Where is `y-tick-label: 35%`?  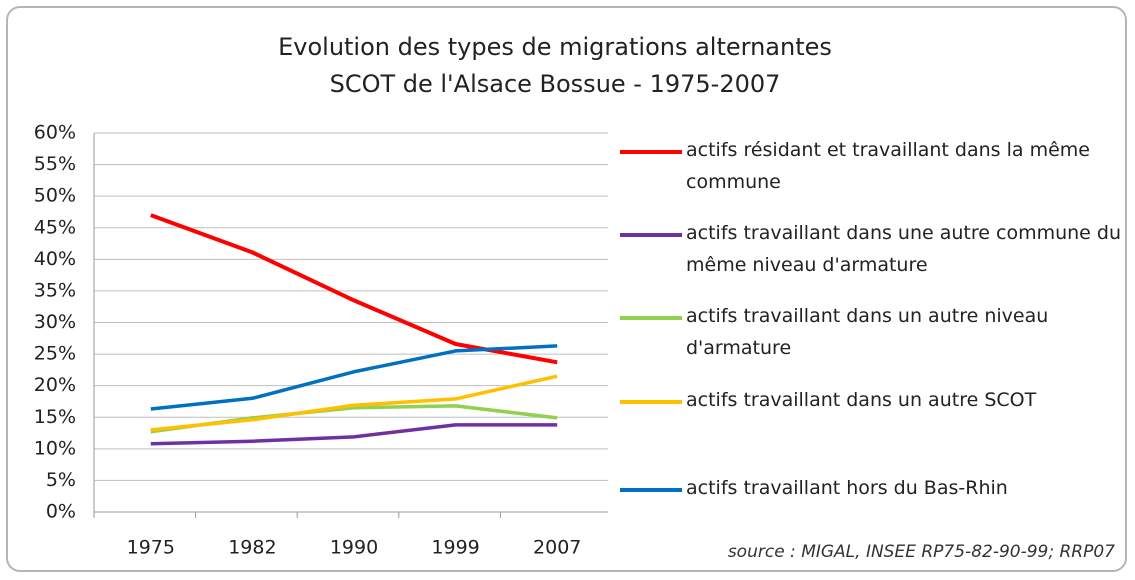
y-tick-label: 35% is located at coordinates (55, 290).